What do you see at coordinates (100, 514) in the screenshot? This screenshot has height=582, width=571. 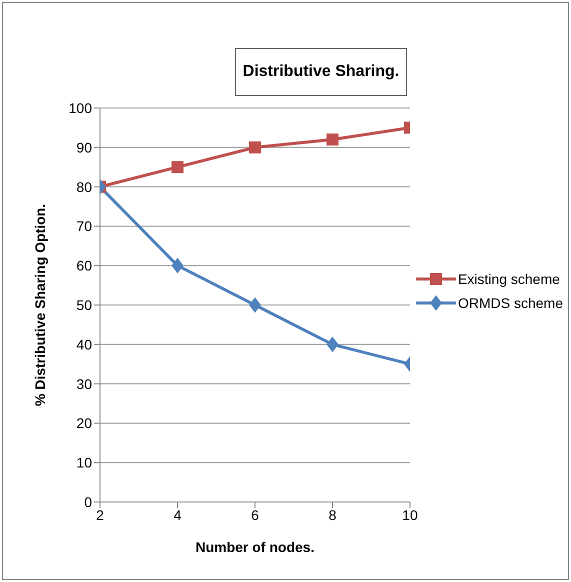 I see `x-tick-label: 2` at bounding box center [100, 514].